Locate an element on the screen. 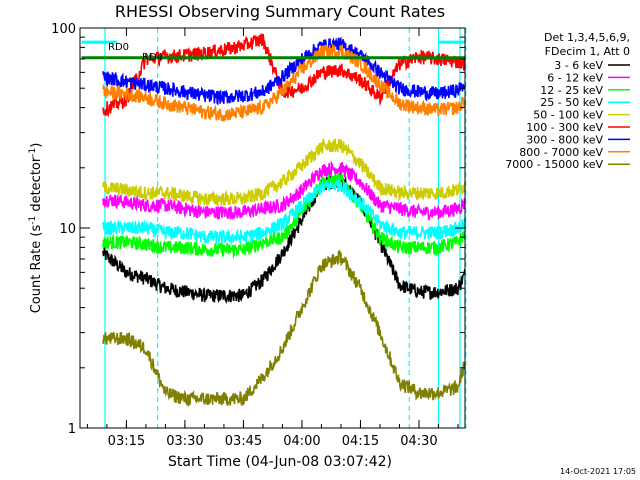  y-axis-label: Count Rate (s-1 detector-1) is located at coordinates (36, 228).